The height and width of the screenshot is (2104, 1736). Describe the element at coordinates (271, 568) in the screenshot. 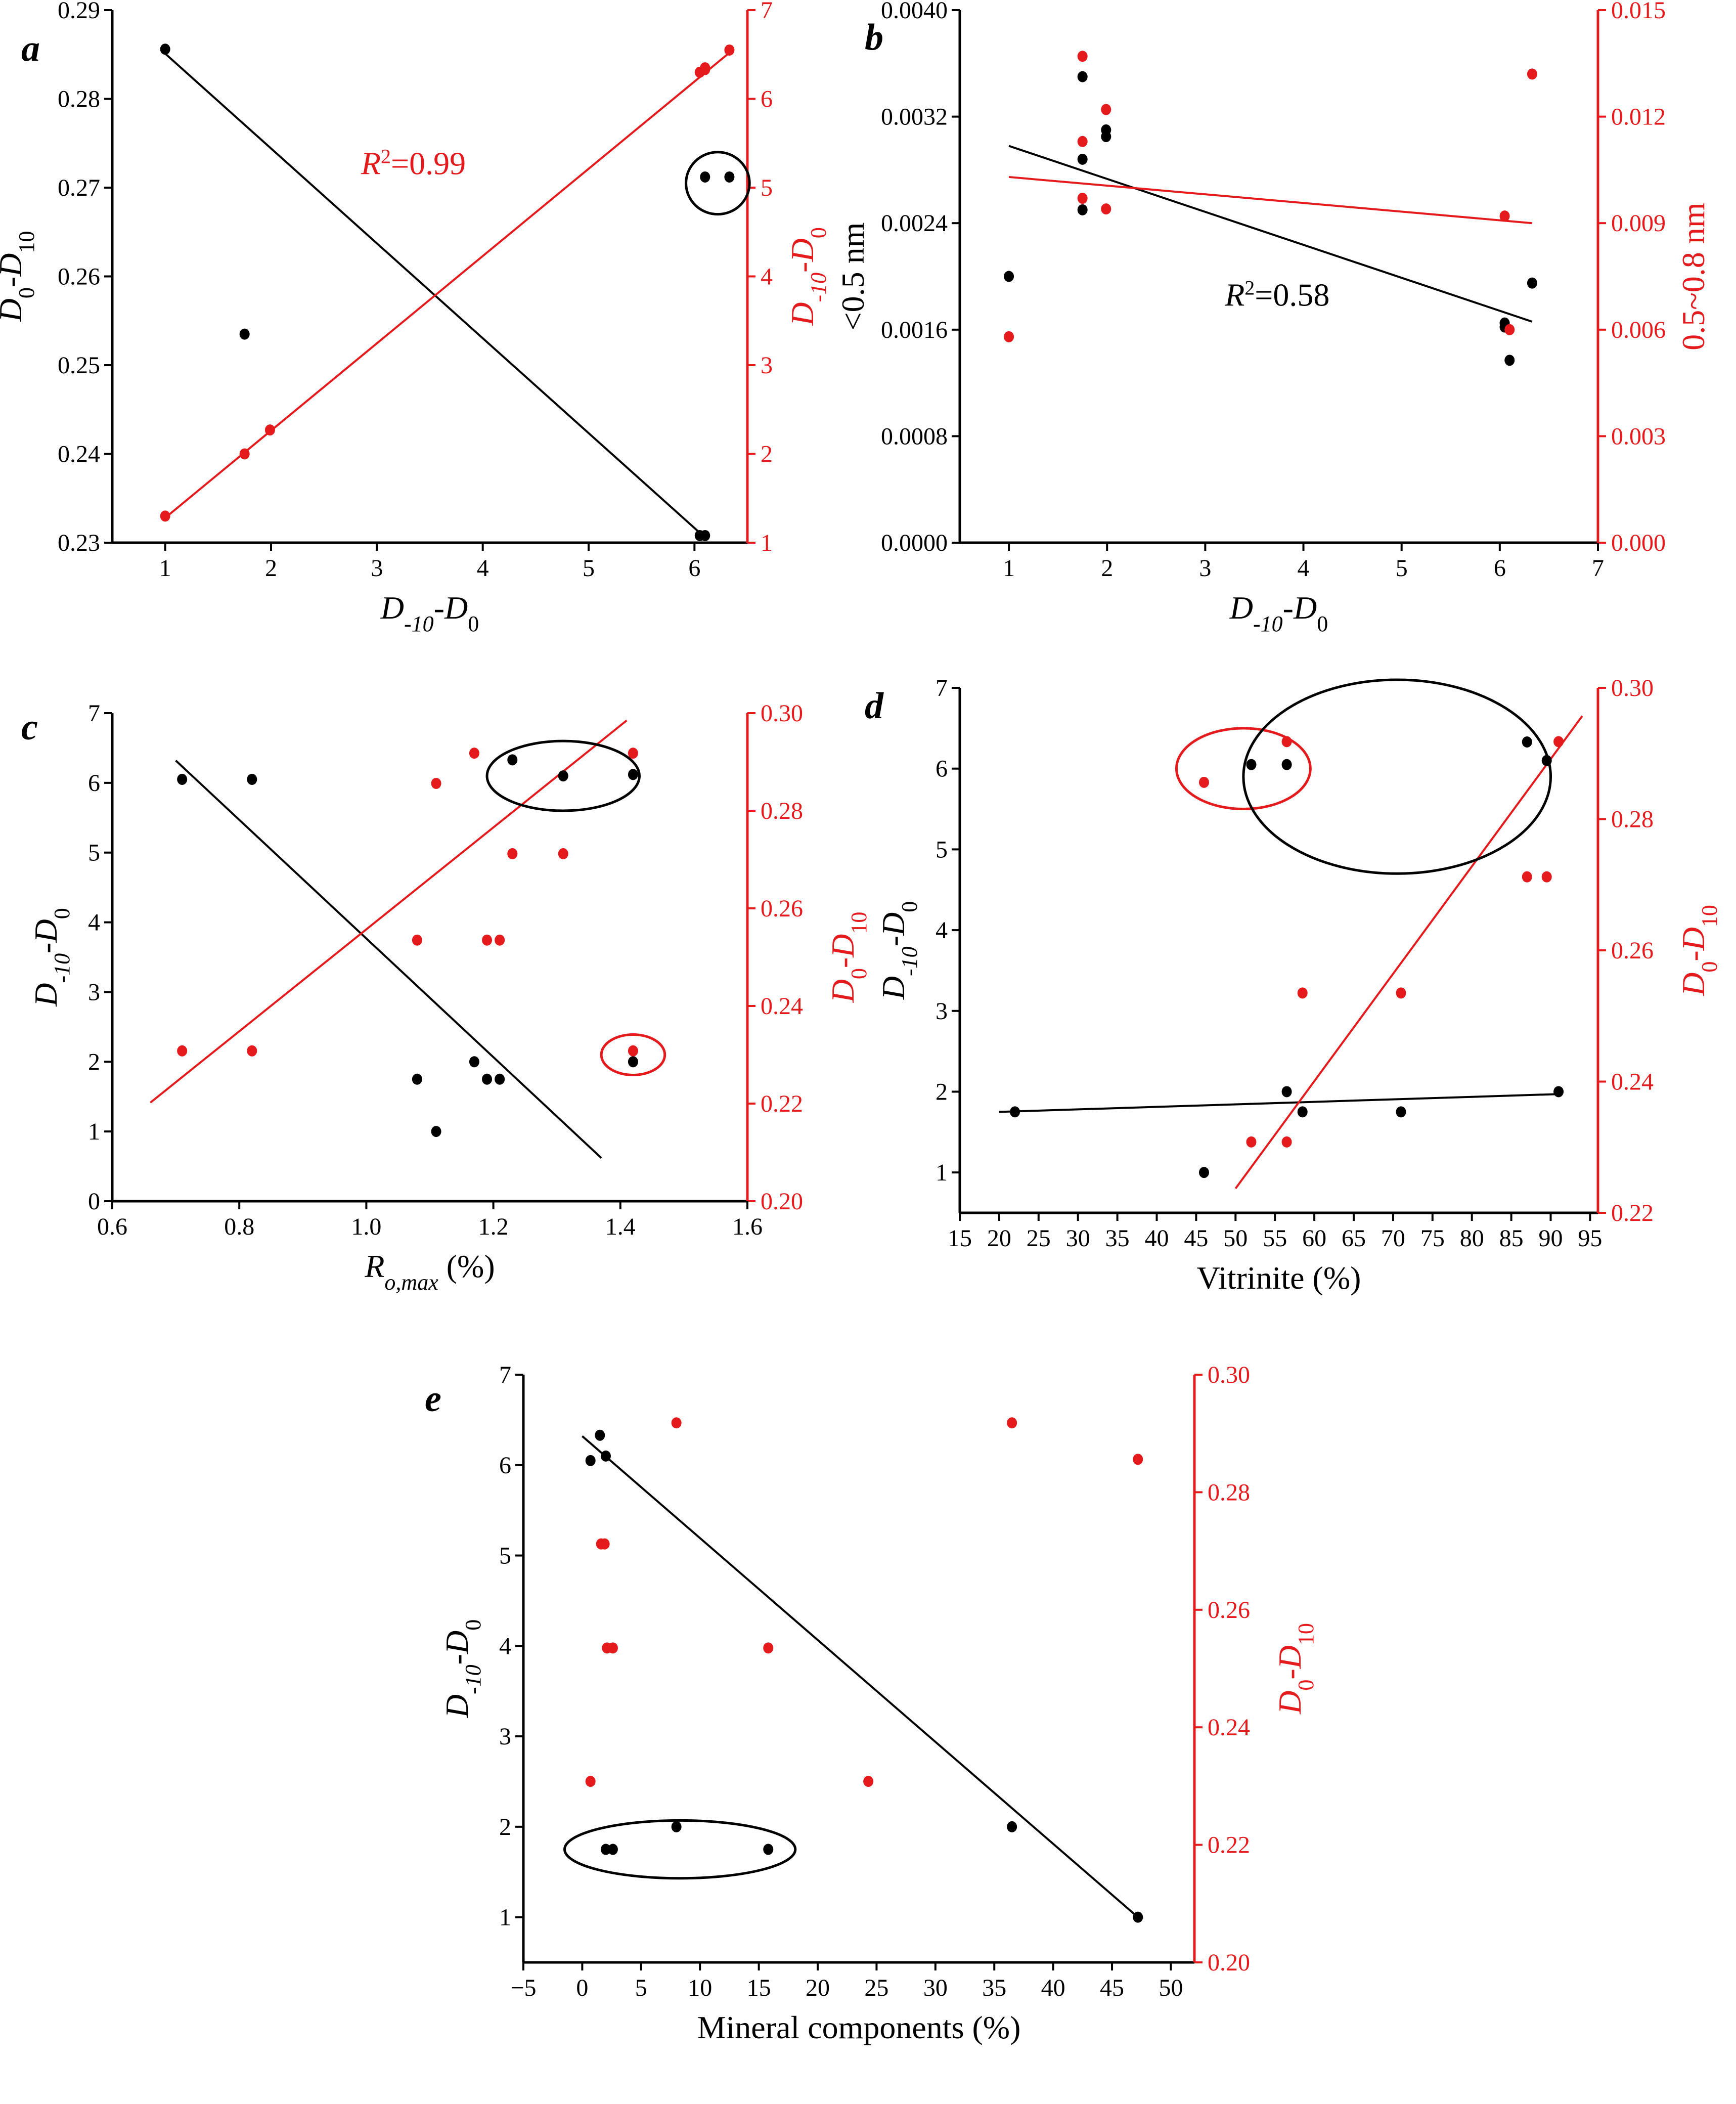

I see `x-tick-label-a: 2` at that location.